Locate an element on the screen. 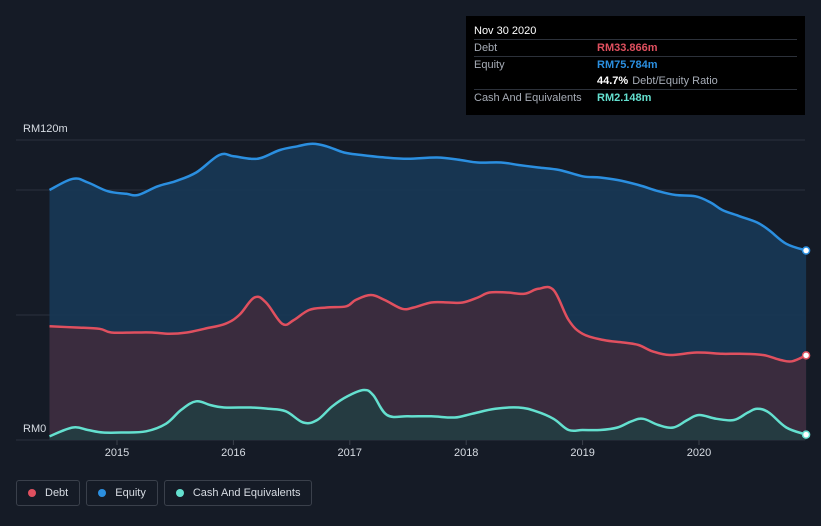 The width and height of the screenshot is (821, 526). area-cash-and-equivalents is located at coordinates (428, 414).